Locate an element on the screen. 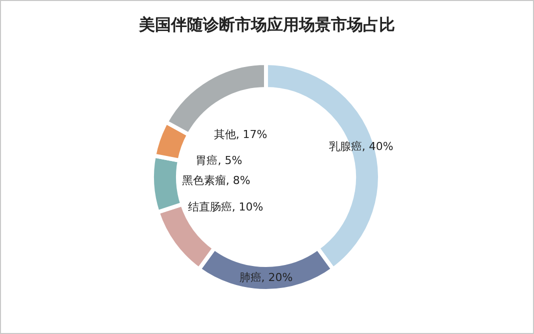 Image resolution: width=534 pixels, height=334 pixels. slice-label: 胃癌, 5% is located at coordinates (219, 161).